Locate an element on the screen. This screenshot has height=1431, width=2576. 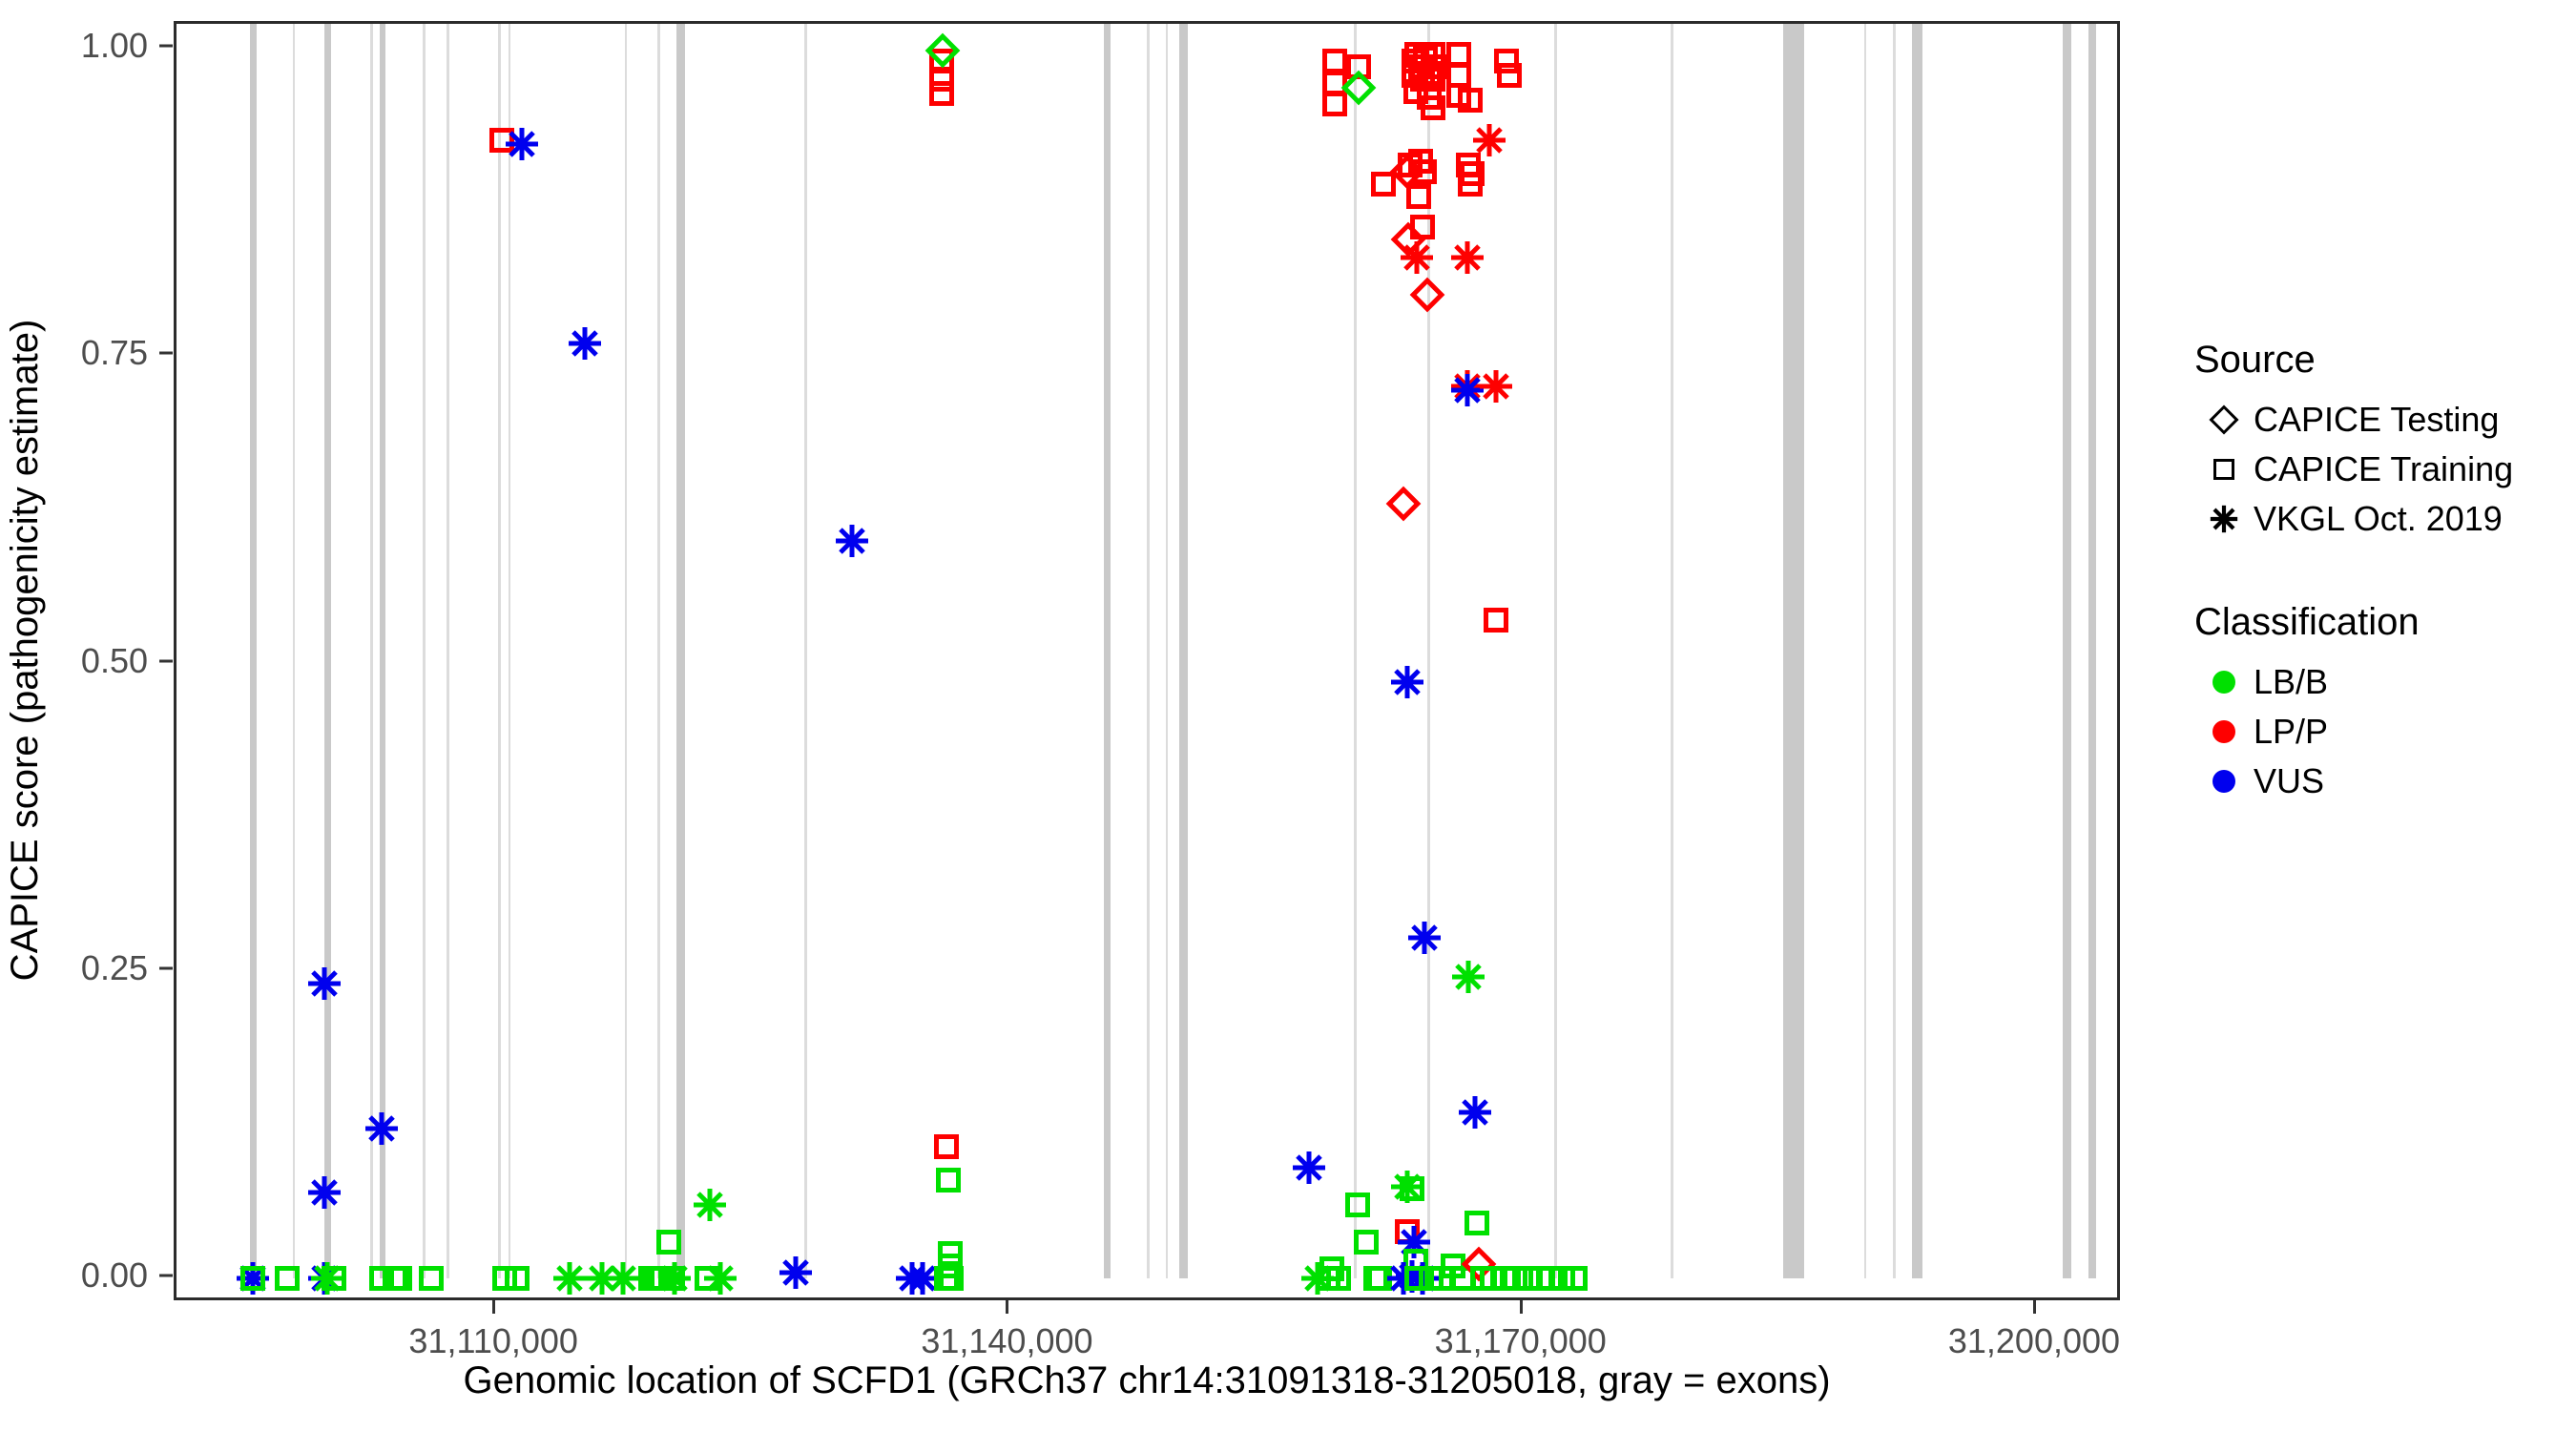
x-tick-label: 31,170,000 is located at coordinates (1520, 1340).